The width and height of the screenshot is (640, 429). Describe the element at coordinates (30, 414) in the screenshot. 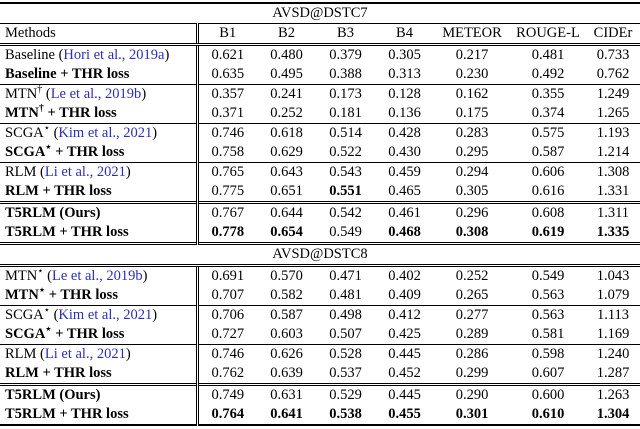

I see `method-name: T5RLM` at that location.